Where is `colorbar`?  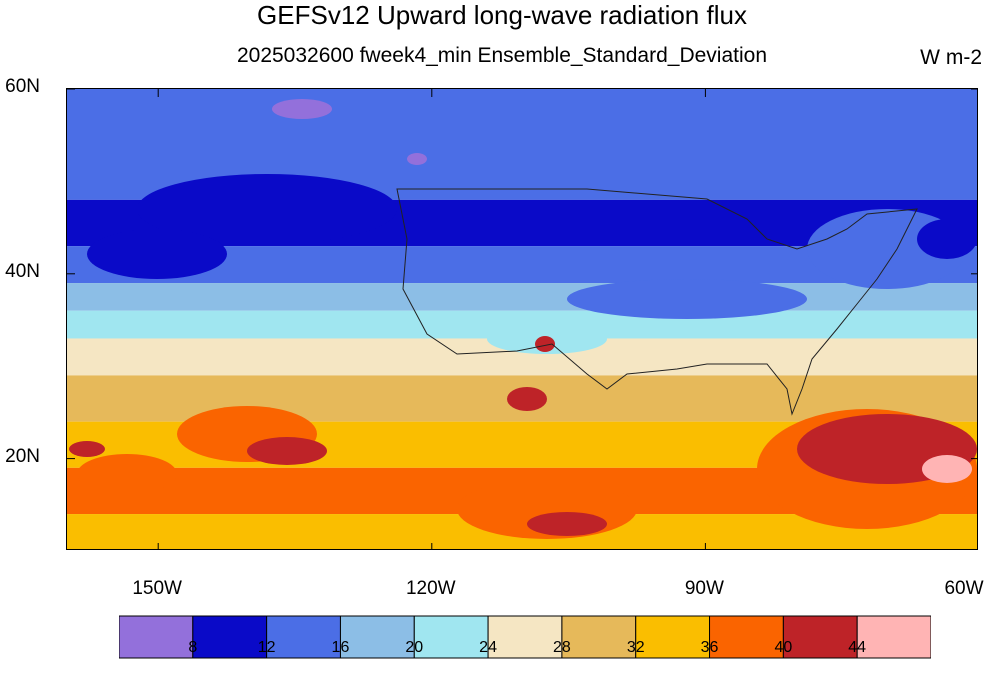
colorbar is located at coordinates (525, 637).